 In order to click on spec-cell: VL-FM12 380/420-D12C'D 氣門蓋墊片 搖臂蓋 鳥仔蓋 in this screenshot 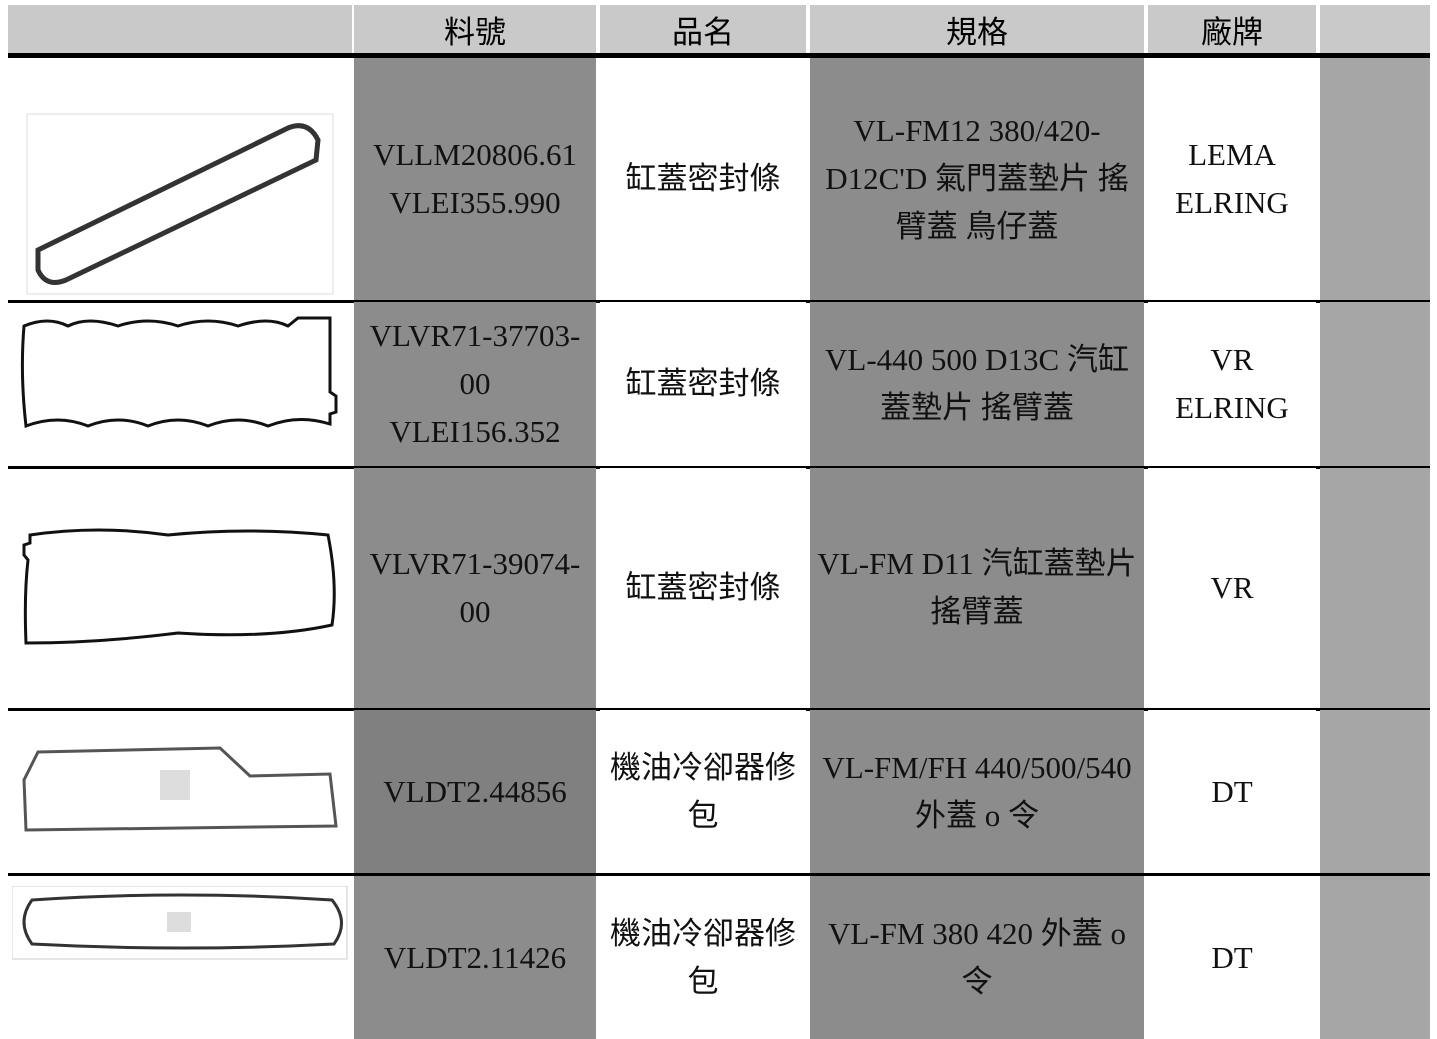, I will do `click(977, 179)`.